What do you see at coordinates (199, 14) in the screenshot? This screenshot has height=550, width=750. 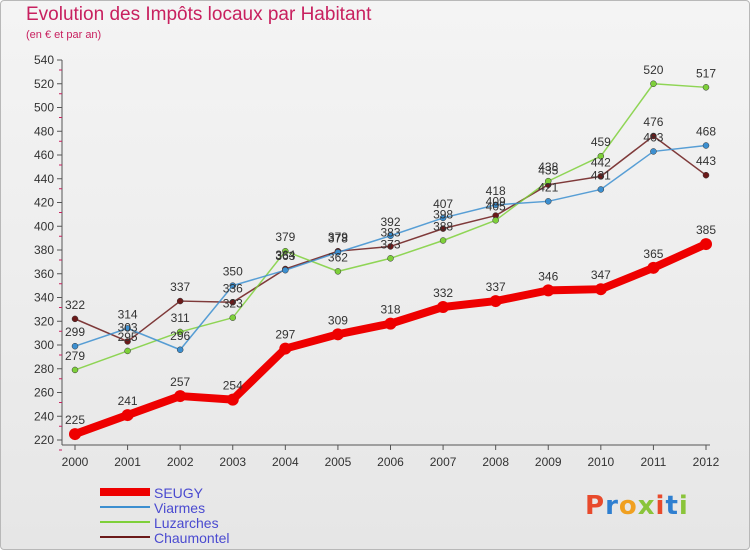 I see `chart-title: Evolution des Impôts locaux par Habitant` at bounding box center [199, 14].